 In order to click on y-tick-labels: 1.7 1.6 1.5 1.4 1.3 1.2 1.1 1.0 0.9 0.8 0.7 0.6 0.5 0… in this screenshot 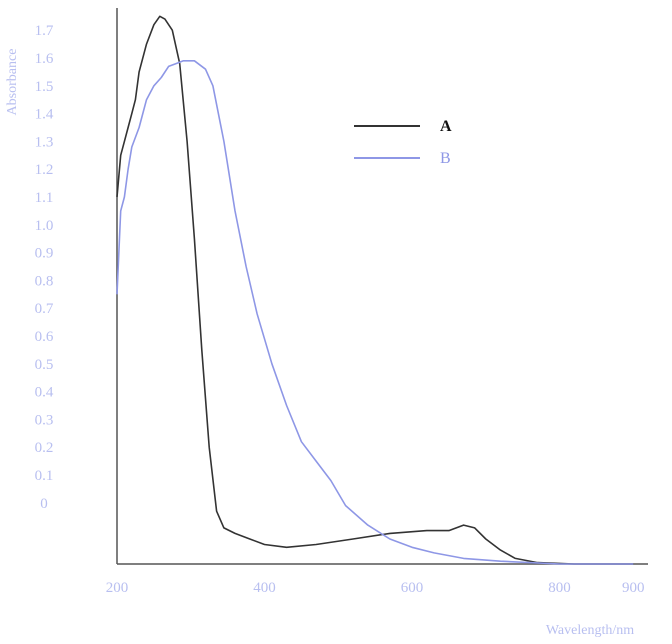, I will do `click(44, 267)`.